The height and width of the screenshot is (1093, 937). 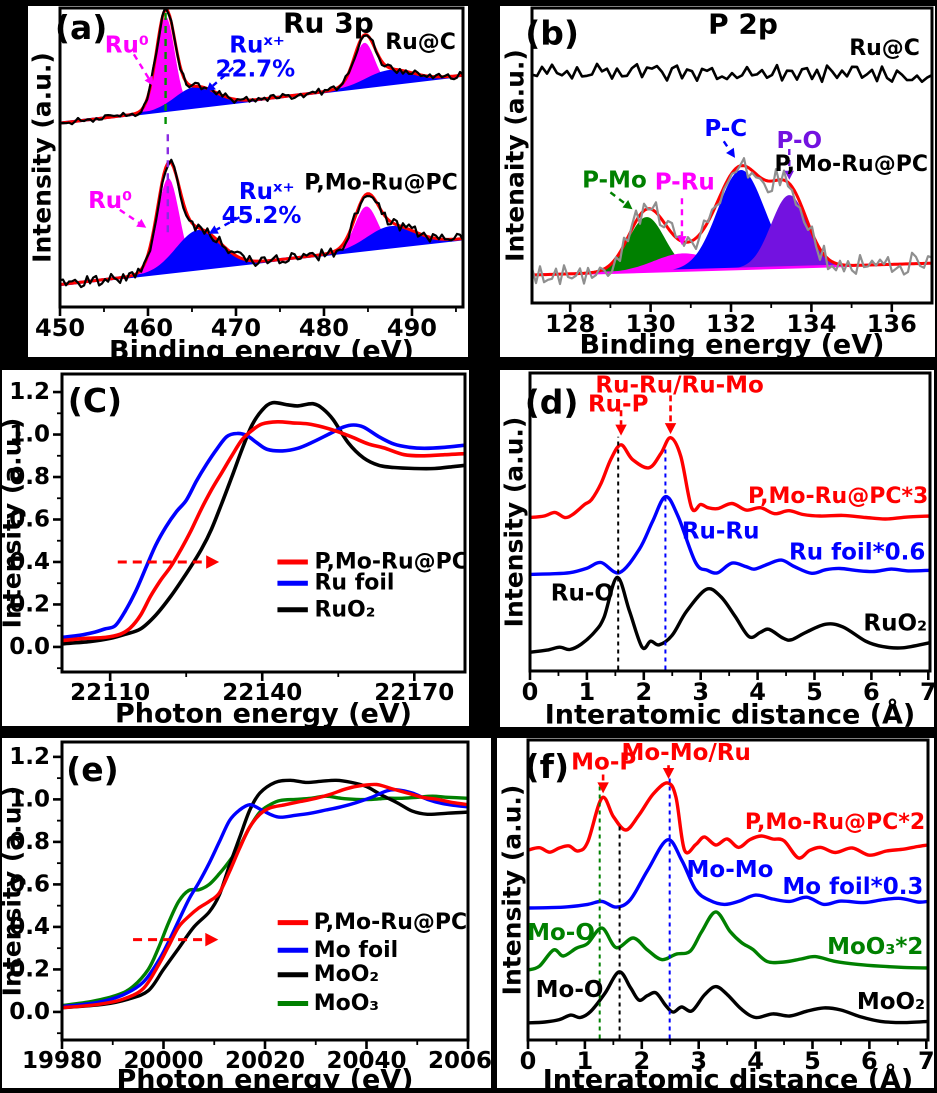 What do you see at coordinates (81, 27) in the screenshot?
I see `panel-letter: (a)` at bounding box center [81, 27].